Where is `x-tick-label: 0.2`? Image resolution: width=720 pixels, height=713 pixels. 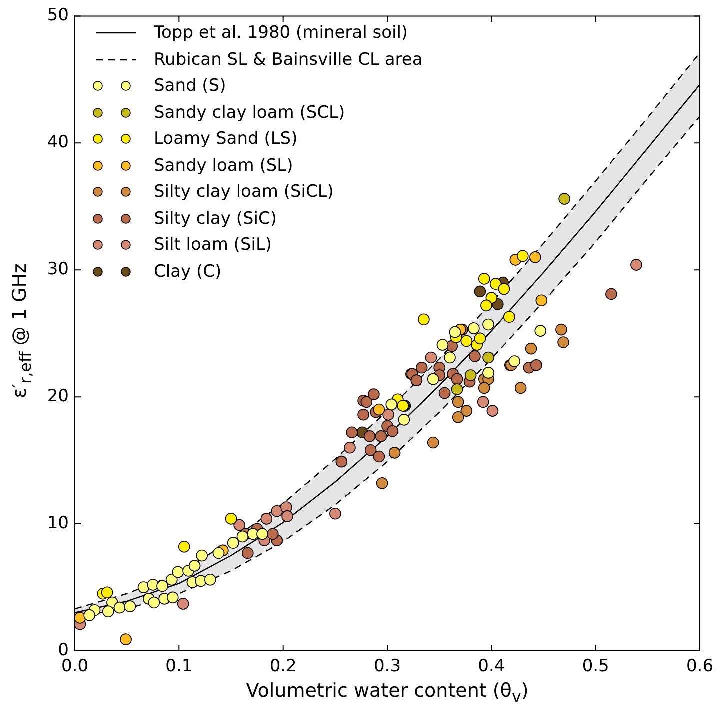
x-tick-label: 0.2 is located at coordinates (283, 666).